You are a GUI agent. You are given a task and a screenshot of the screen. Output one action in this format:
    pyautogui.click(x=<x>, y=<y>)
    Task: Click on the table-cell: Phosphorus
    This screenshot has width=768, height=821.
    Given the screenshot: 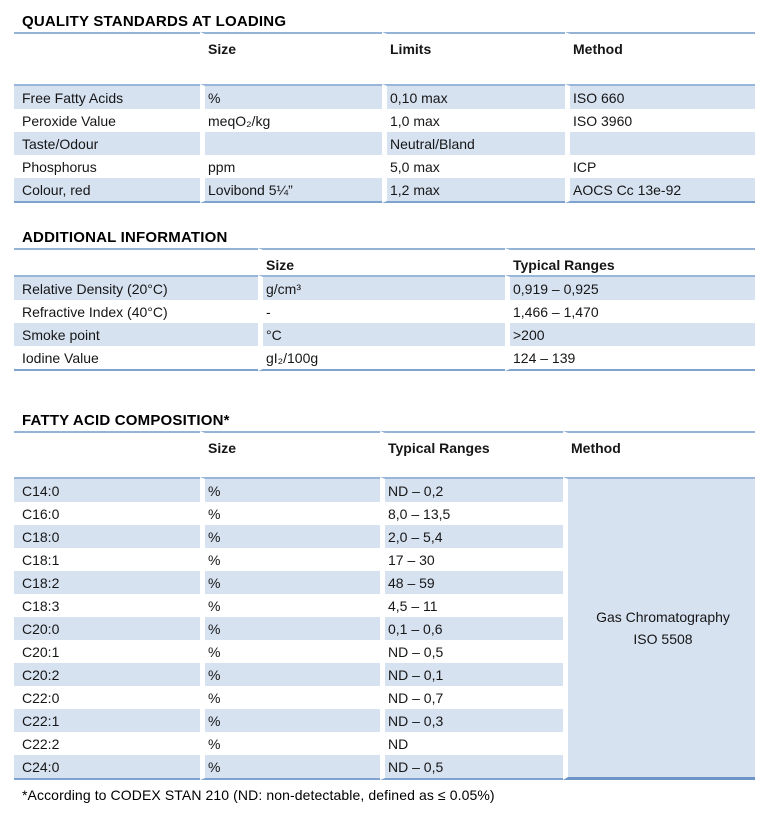 What is the action you would take?
    pyautogui.click(x=107, y=166)
    